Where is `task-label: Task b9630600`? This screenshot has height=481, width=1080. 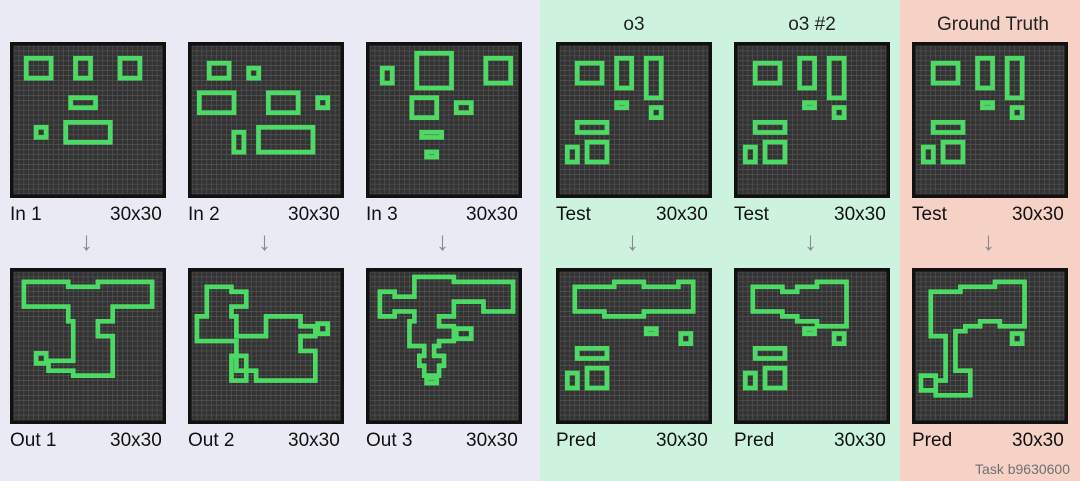
task-label: Task b9630600 is located at coordinates (1022, 469).